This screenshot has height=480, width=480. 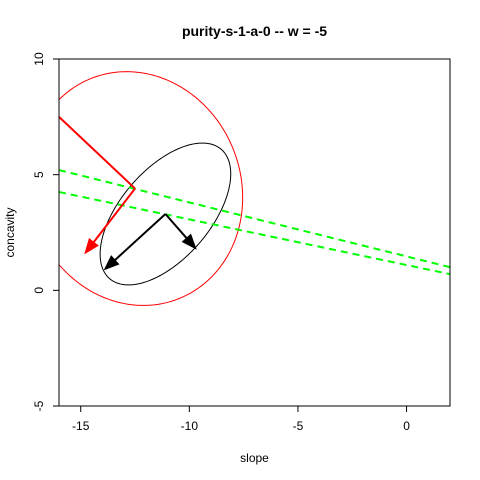 I want to click on x-tick-label: 0, so click(x=406, y=426).